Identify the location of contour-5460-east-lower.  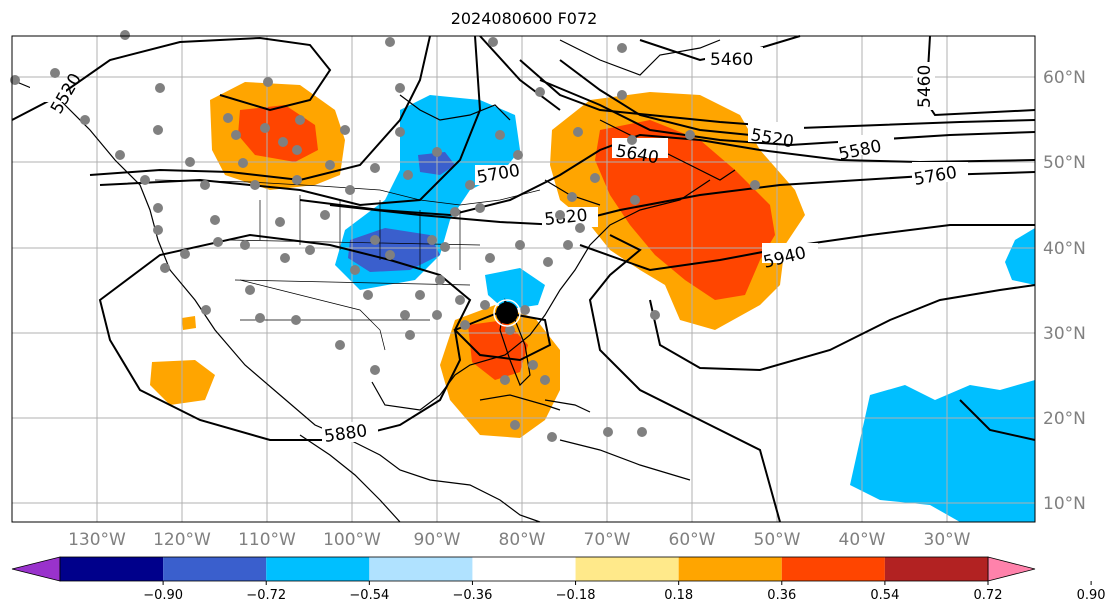
(520, 73).